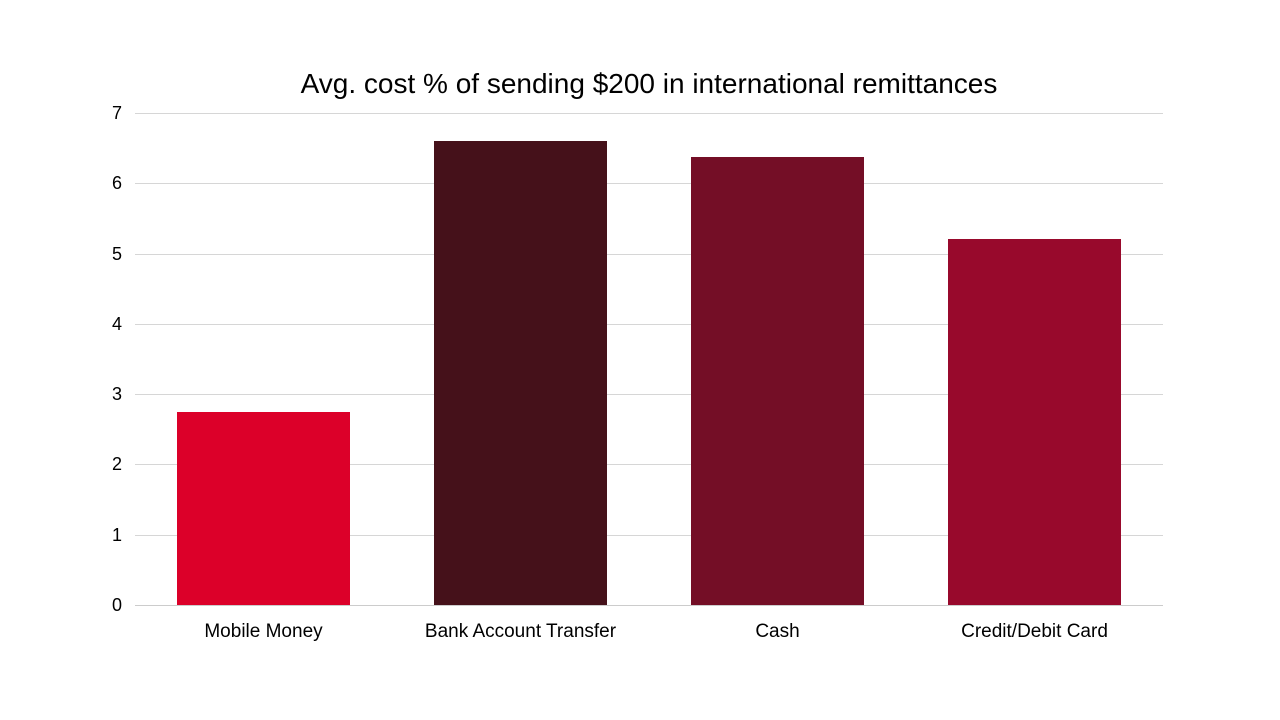  What do you see at coordinates (116, 605) in the screenshot?
I see `y-tick-label-0: 0` at bounding box center [116, 605].